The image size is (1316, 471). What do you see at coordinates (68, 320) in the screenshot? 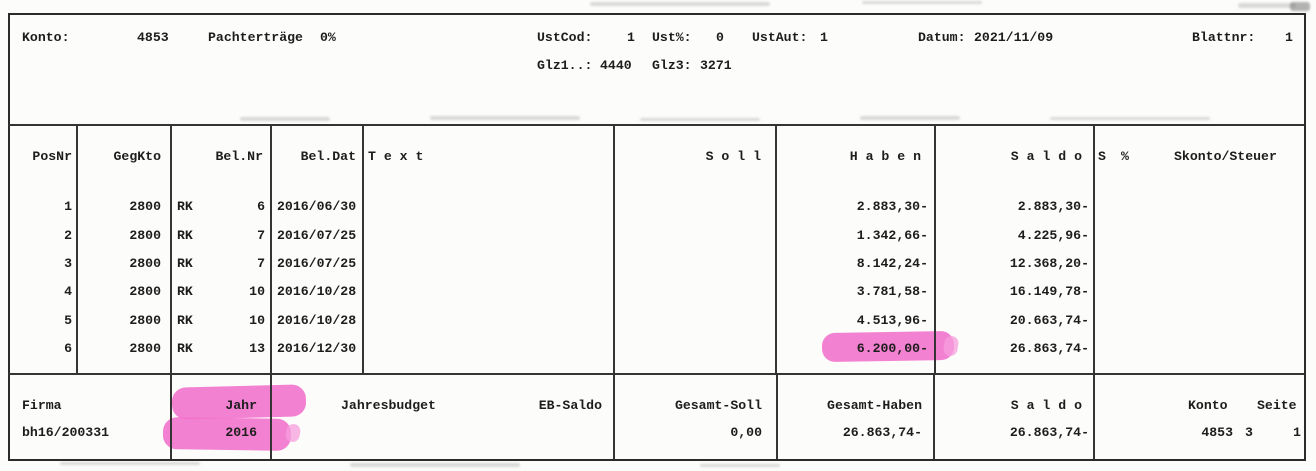
I see `cell-posnr: 5` at bounding box center [68, 320].